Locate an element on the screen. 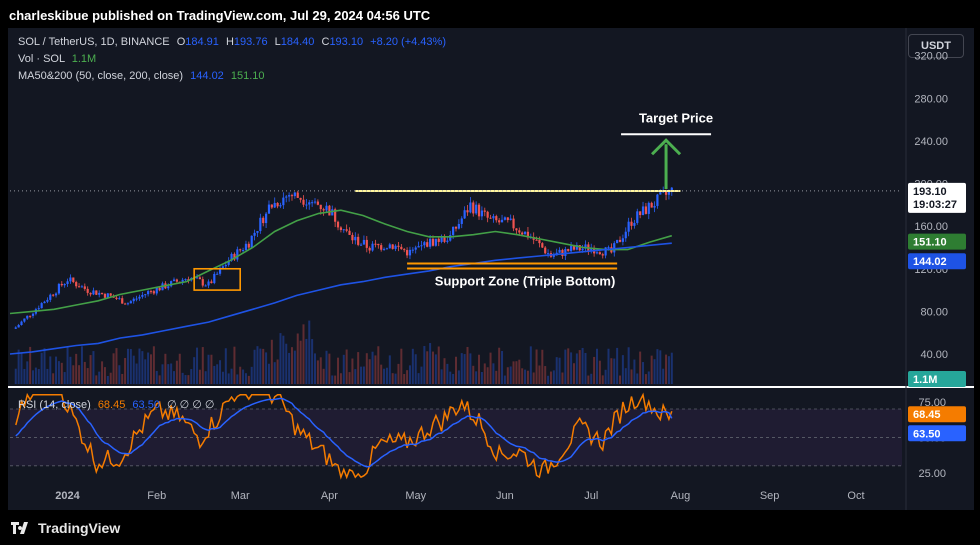  tradingview-logo: TradingView is located at coordinates (65, 528).